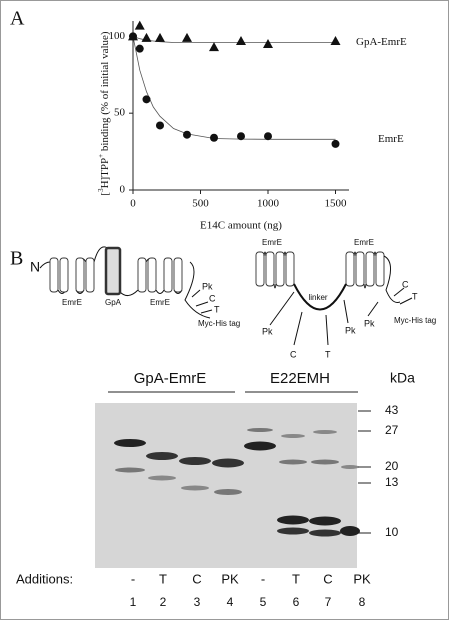 Image resolution: width=449 pixels, height=620 pixels. What do you see at coordinates (105, 173) in the screenshot?
I see `y-axis-title-part: H]TPP` at bounding box center [105, 173].